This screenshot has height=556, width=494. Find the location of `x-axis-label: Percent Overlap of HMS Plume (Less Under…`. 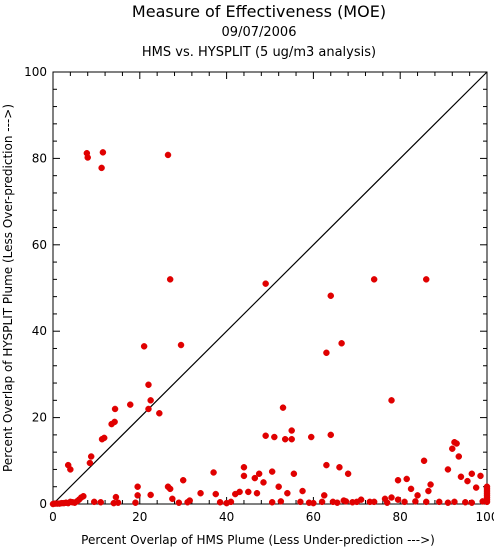

x-axis-label: Percent Overlap of HMS Plume (Less Under… is located at coordinates (258, 540).